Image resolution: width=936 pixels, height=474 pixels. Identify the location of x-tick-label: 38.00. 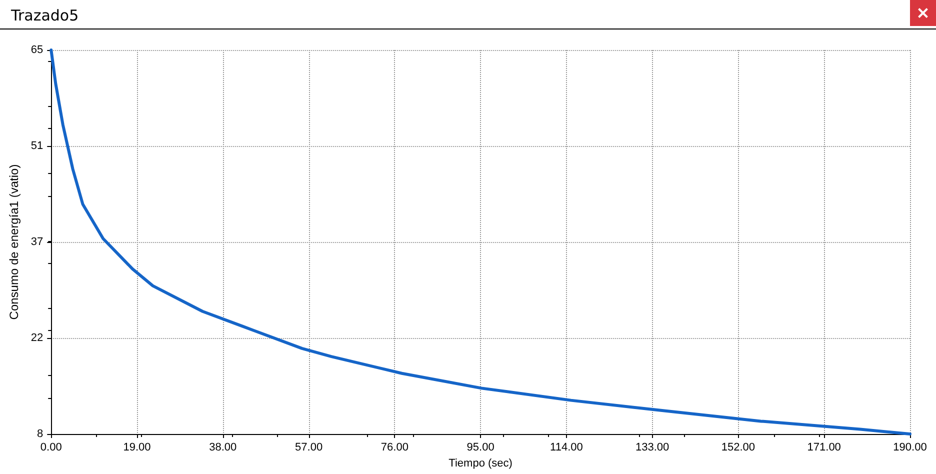
(223, 448).